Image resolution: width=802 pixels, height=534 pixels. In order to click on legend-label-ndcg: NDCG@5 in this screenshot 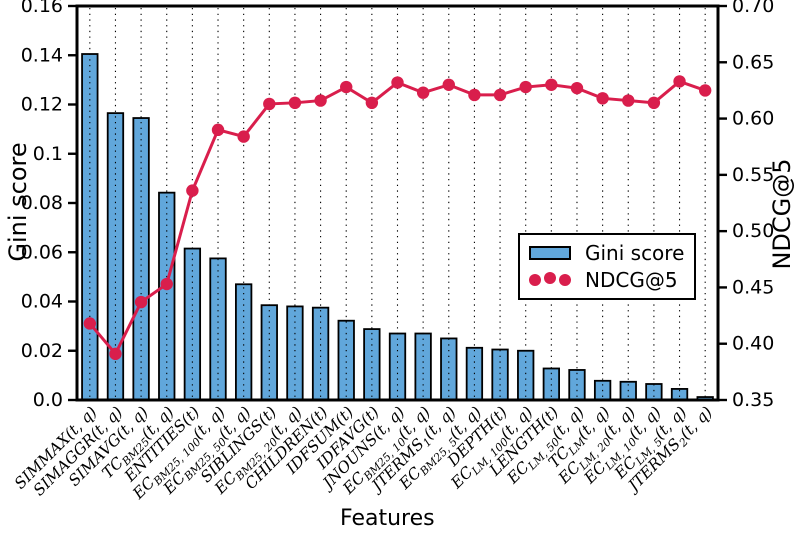, I will do `click(631, 280)`.